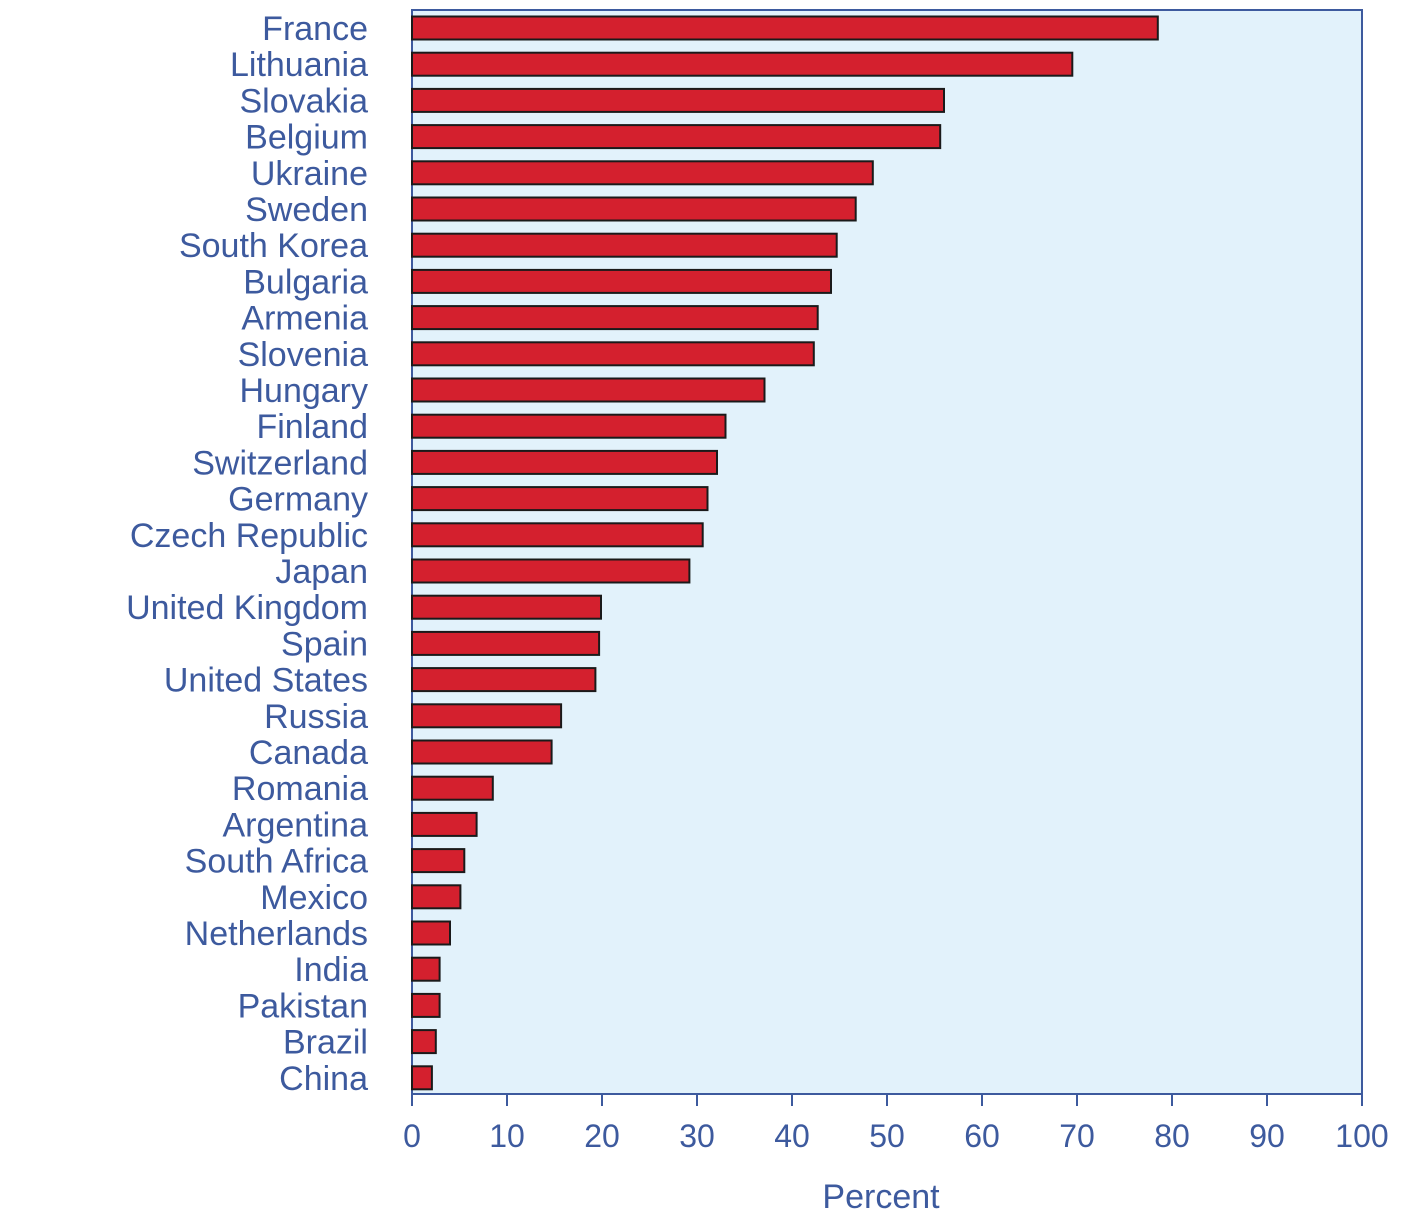 Image resolution: width=1411 pixels, height=1214 pixels. Describe the element at coordinates (487, 716) in the screenshot. I see `bar-russia` at that location.